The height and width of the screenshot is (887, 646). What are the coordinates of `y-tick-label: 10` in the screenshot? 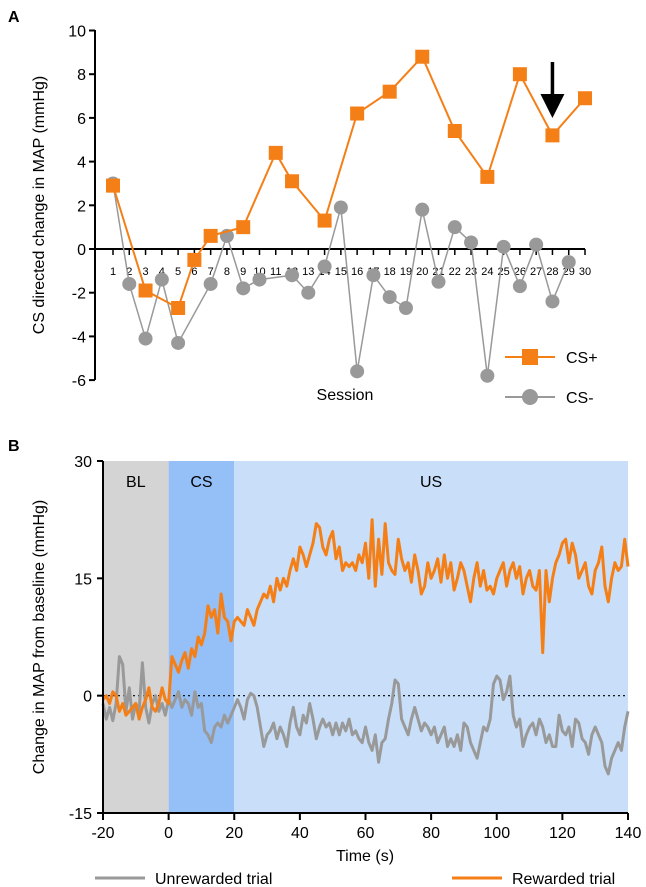 It's located at (77, 32).